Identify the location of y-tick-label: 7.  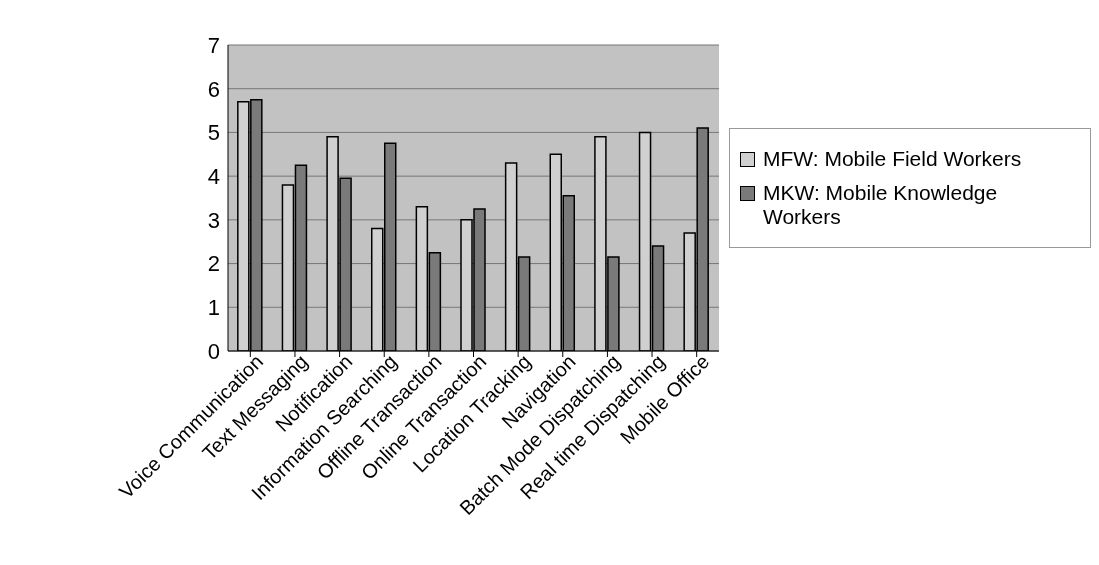
(213, 45).